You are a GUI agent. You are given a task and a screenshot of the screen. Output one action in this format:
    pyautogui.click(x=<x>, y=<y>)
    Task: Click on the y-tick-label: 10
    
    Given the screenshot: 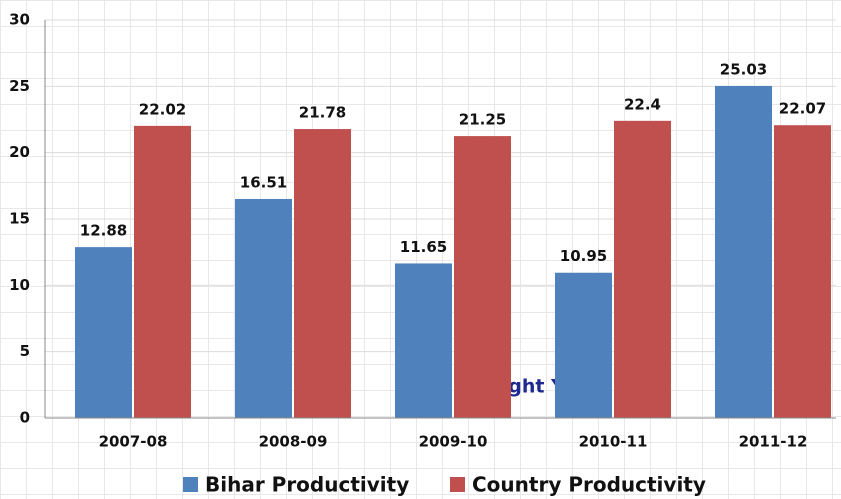 What is the action you would take?
    pyautogui.click(x=19, y=285)
    